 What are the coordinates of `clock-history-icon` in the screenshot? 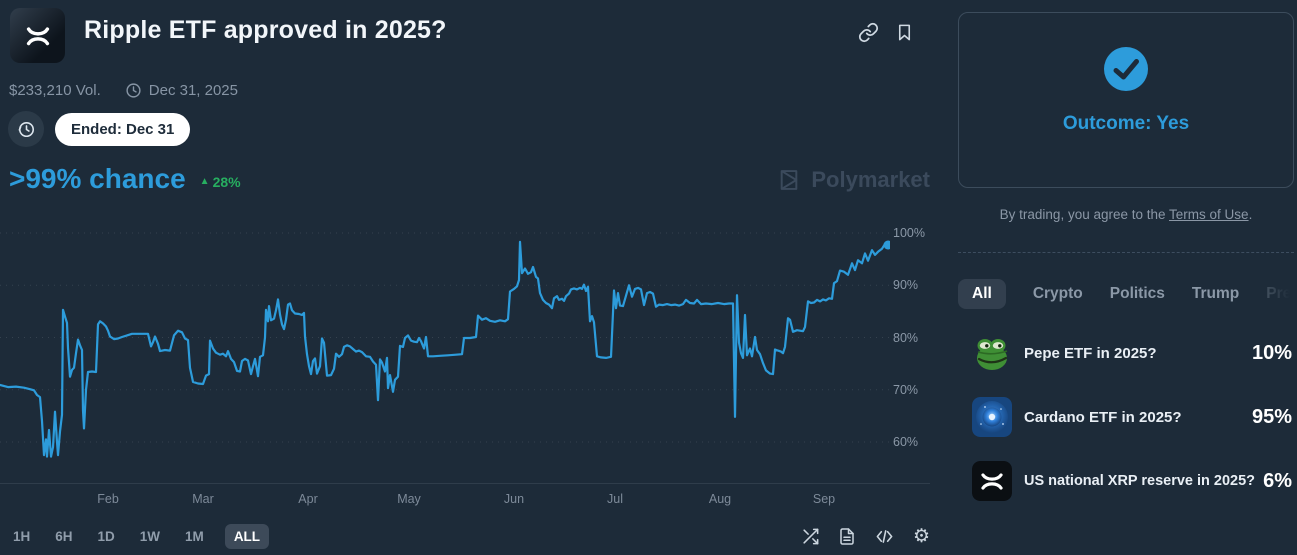 It's located at (26, 129).